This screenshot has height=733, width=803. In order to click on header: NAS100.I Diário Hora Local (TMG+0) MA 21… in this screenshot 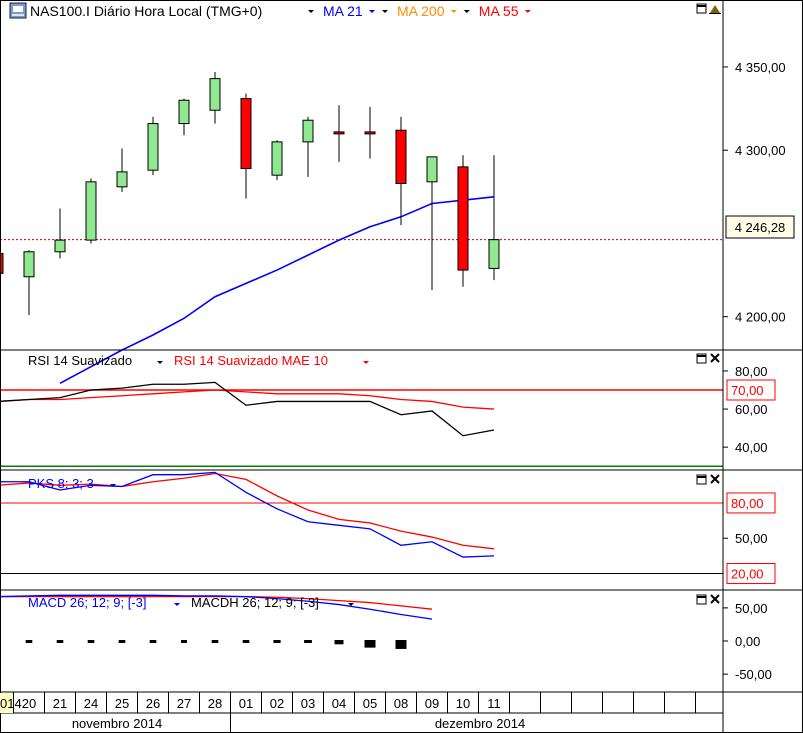, I will do `click(270, 10)`.